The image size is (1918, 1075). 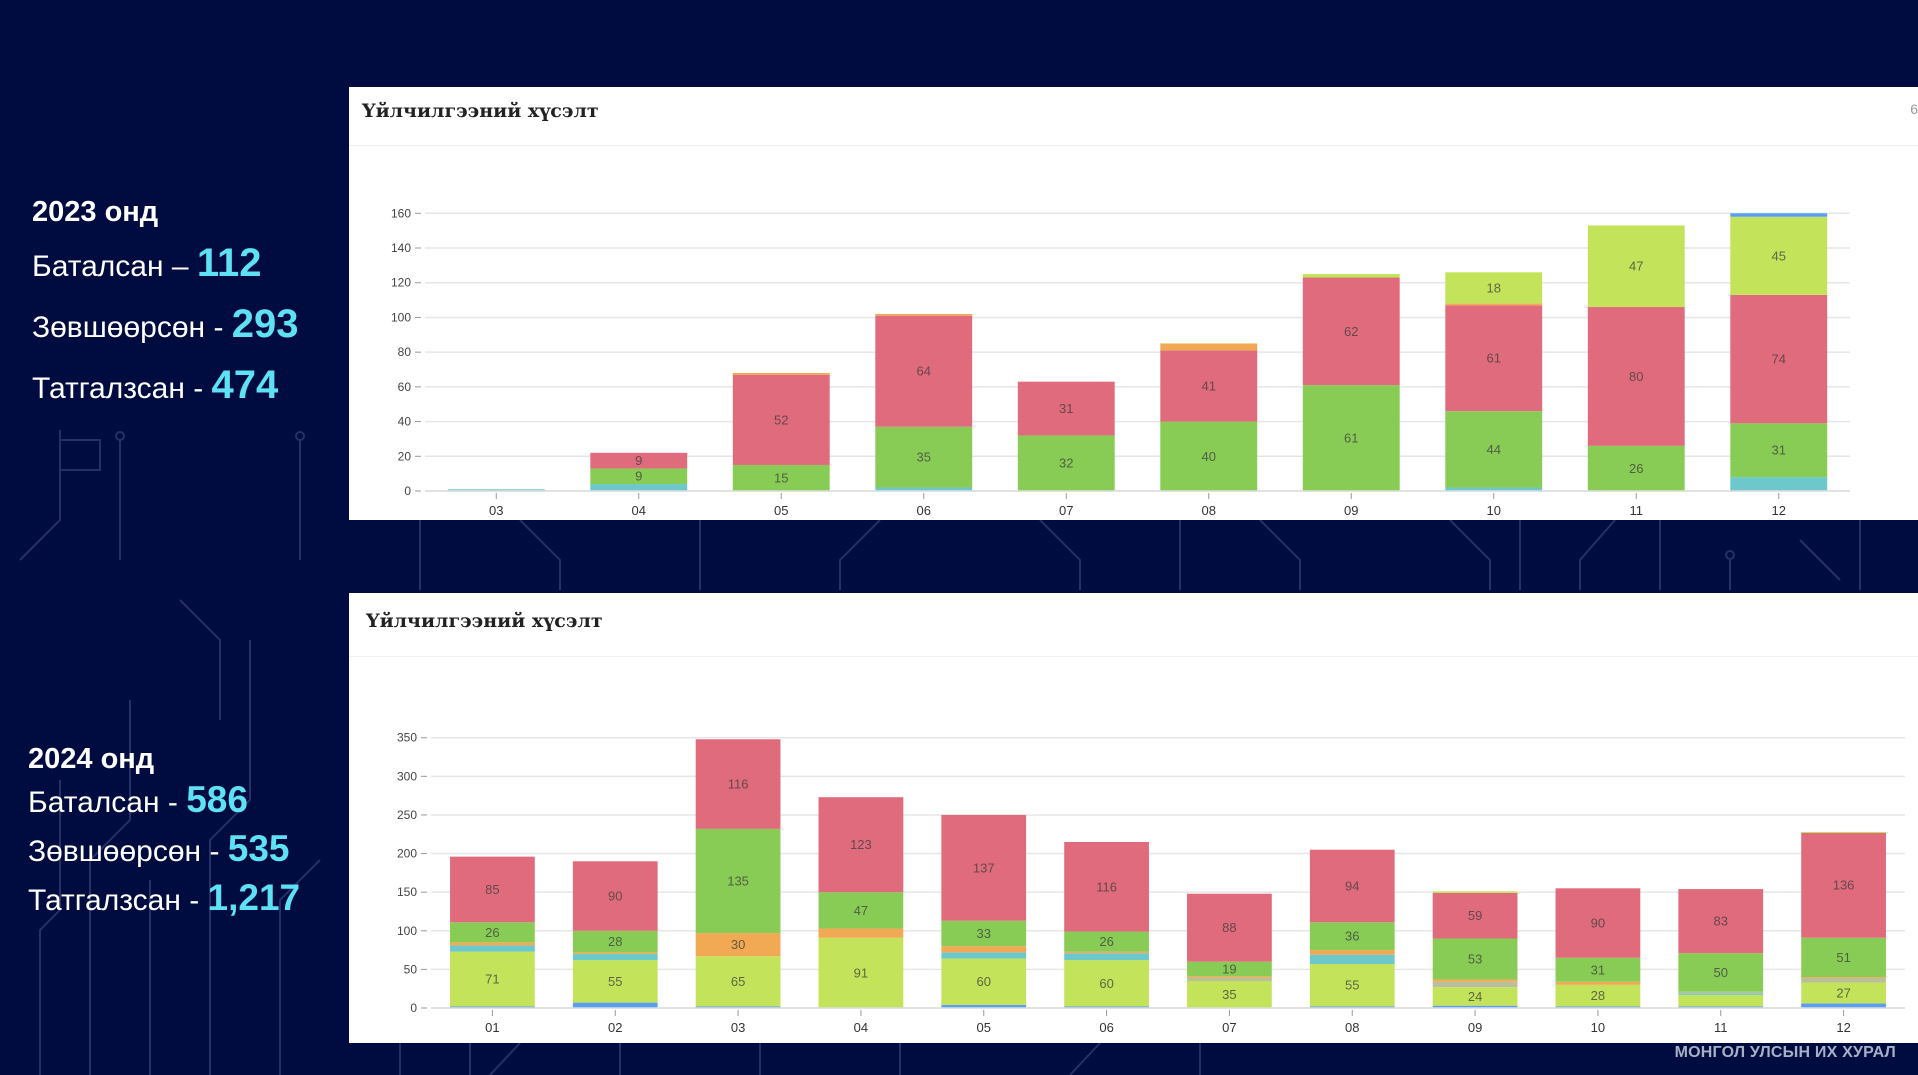 I want to click on chart-title: Үйлчилгээний хүсэлт, so click(x=484, y=621).